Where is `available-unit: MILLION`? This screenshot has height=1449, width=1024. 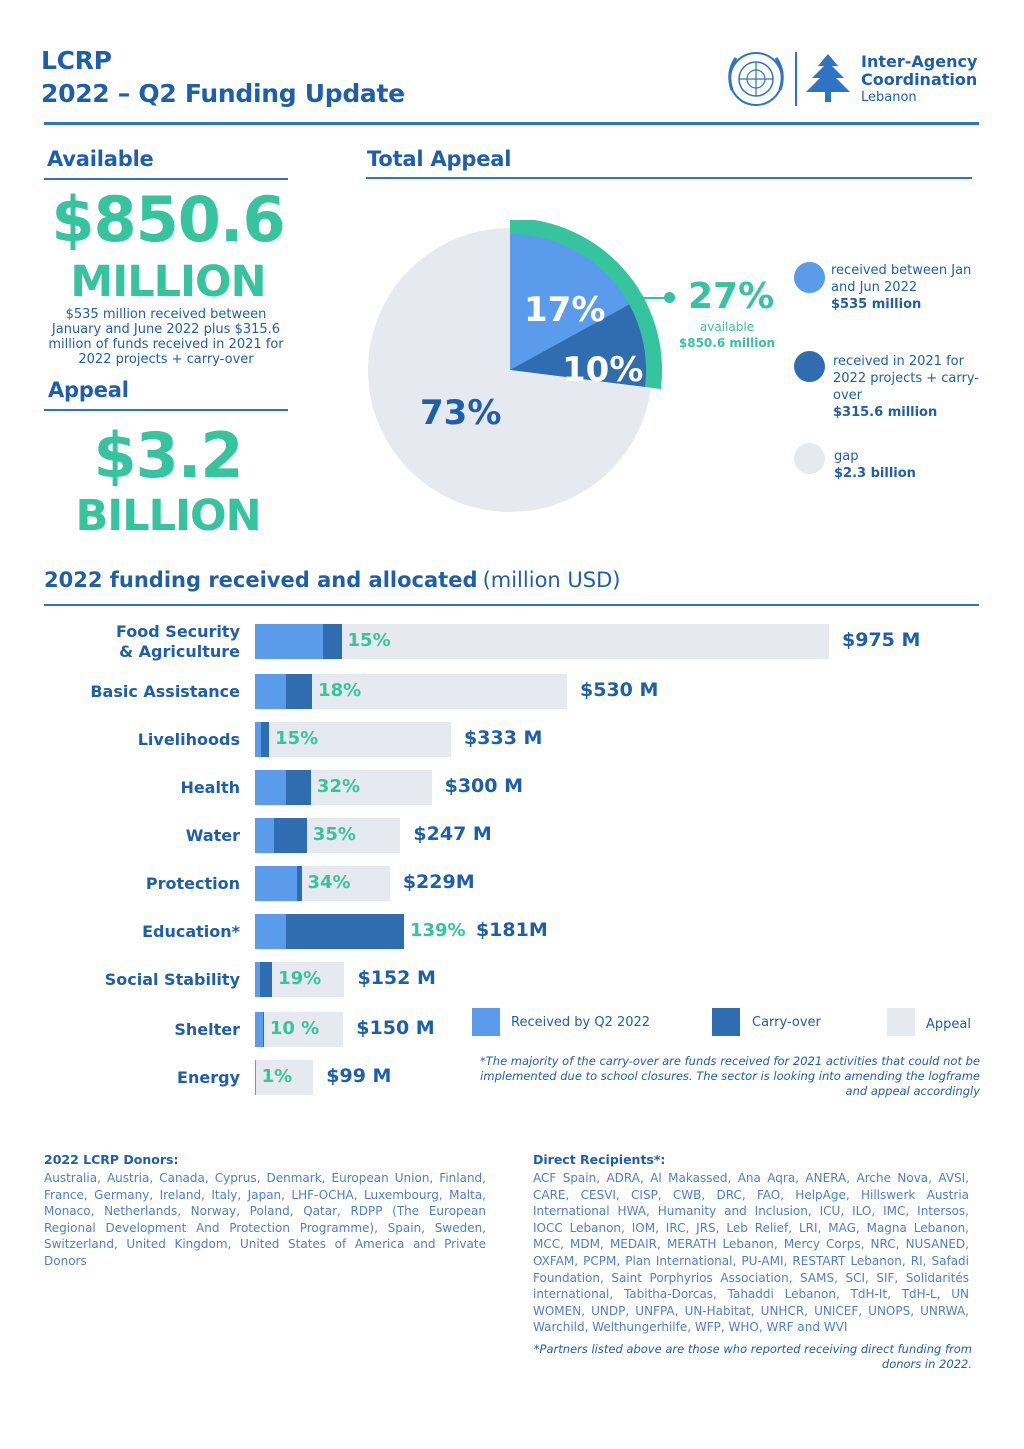 available-unit: MILLION is located at coordinates (168, 282).